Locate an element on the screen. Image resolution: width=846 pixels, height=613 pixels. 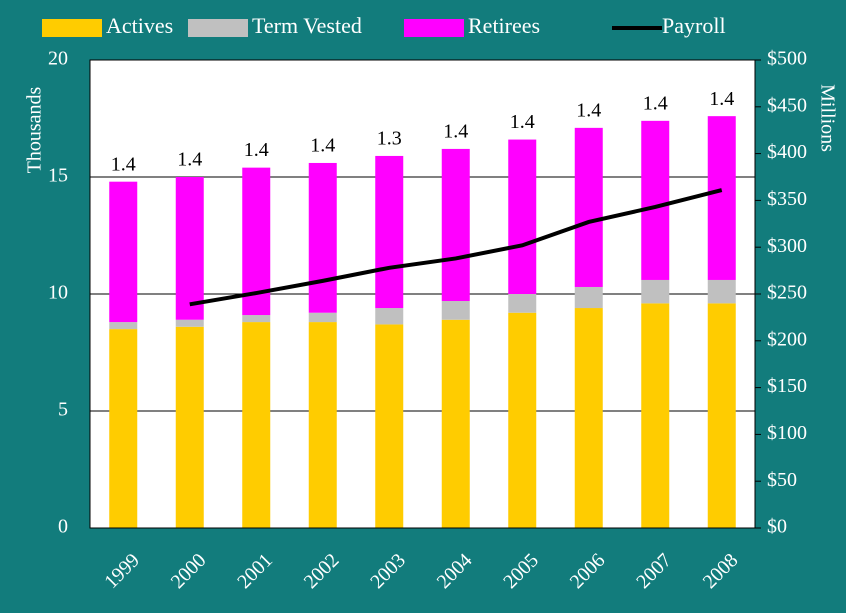
y2-tick-label: $250 is located at coordinates (787, 293).